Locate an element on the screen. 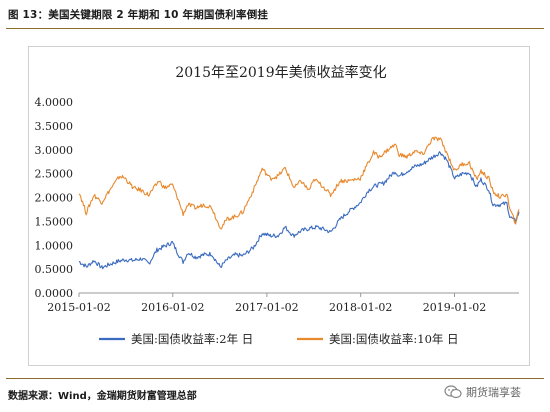  figure-title: 图 13：美国关键期限 2 年期和 10 年期国债利率倒挂 is located at coordinates (138, 15).